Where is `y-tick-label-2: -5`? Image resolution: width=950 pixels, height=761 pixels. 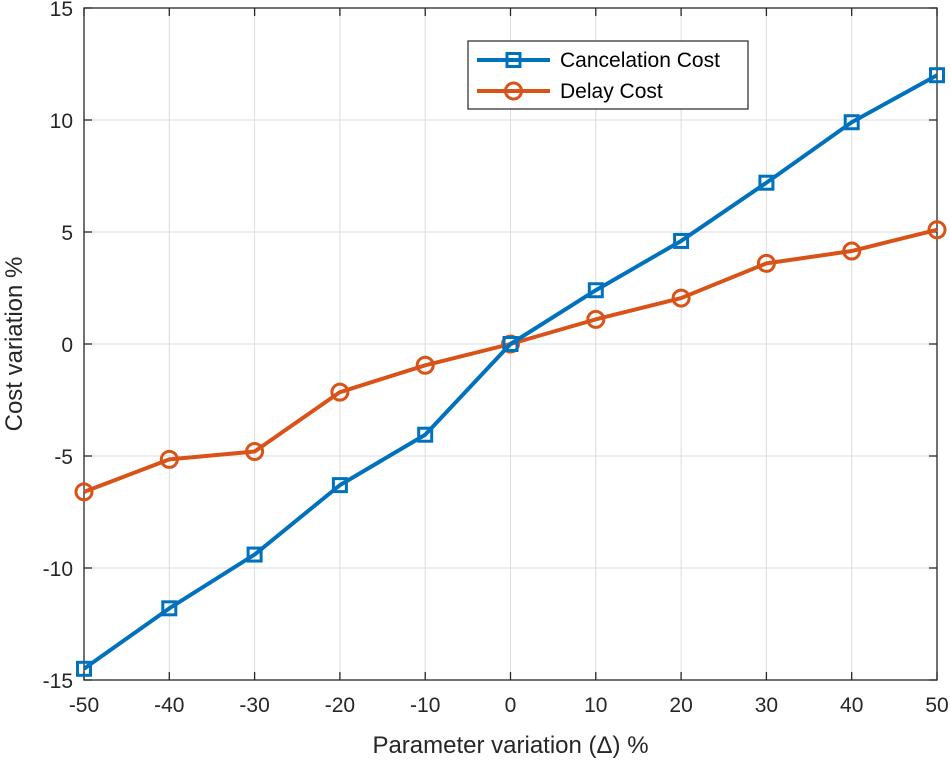 y-tick-label-2: -5 is located at coordinates (63, 457).